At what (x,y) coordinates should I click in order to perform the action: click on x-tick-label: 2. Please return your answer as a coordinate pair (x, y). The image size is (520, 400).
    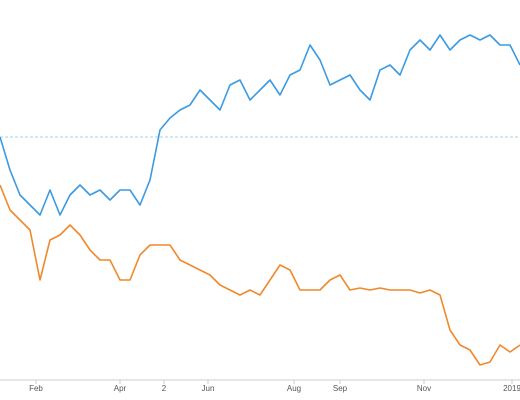
    Looking at the image, I should click on (164, 388).